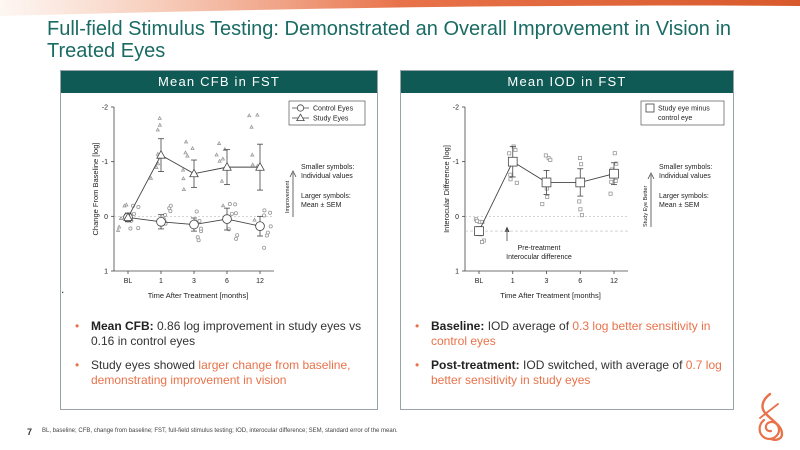 Image resolution: width=800 pixels, height=450 pixels. Describe the element at coordinates (646, 206) in the screenshot. I see `study-eye-better-label: Study Eye Better` at that location.